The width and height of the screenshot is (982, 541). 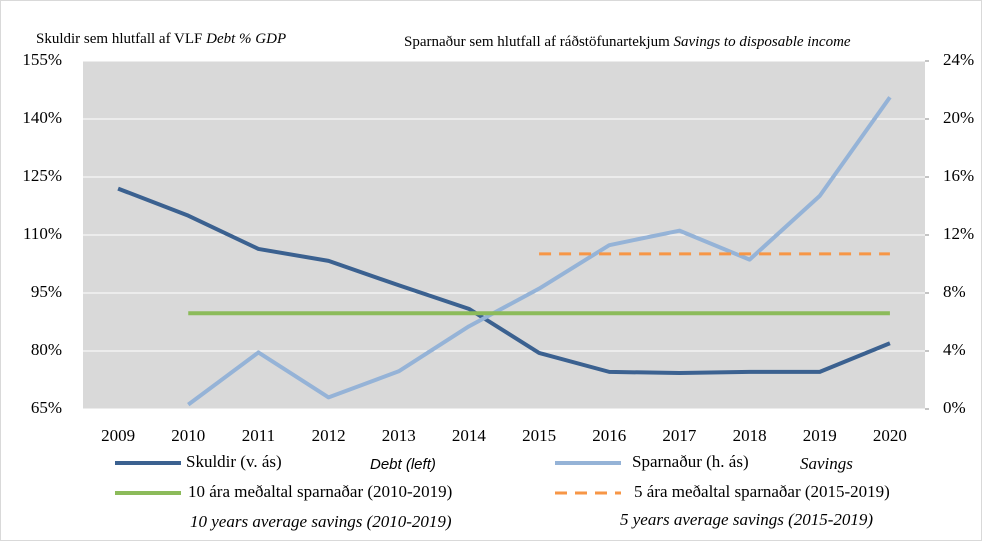 What do you see at coordinates (958, 117) in the screenshot?
I see `y2-tick-label: 20%` at bounding box center [958, 117].